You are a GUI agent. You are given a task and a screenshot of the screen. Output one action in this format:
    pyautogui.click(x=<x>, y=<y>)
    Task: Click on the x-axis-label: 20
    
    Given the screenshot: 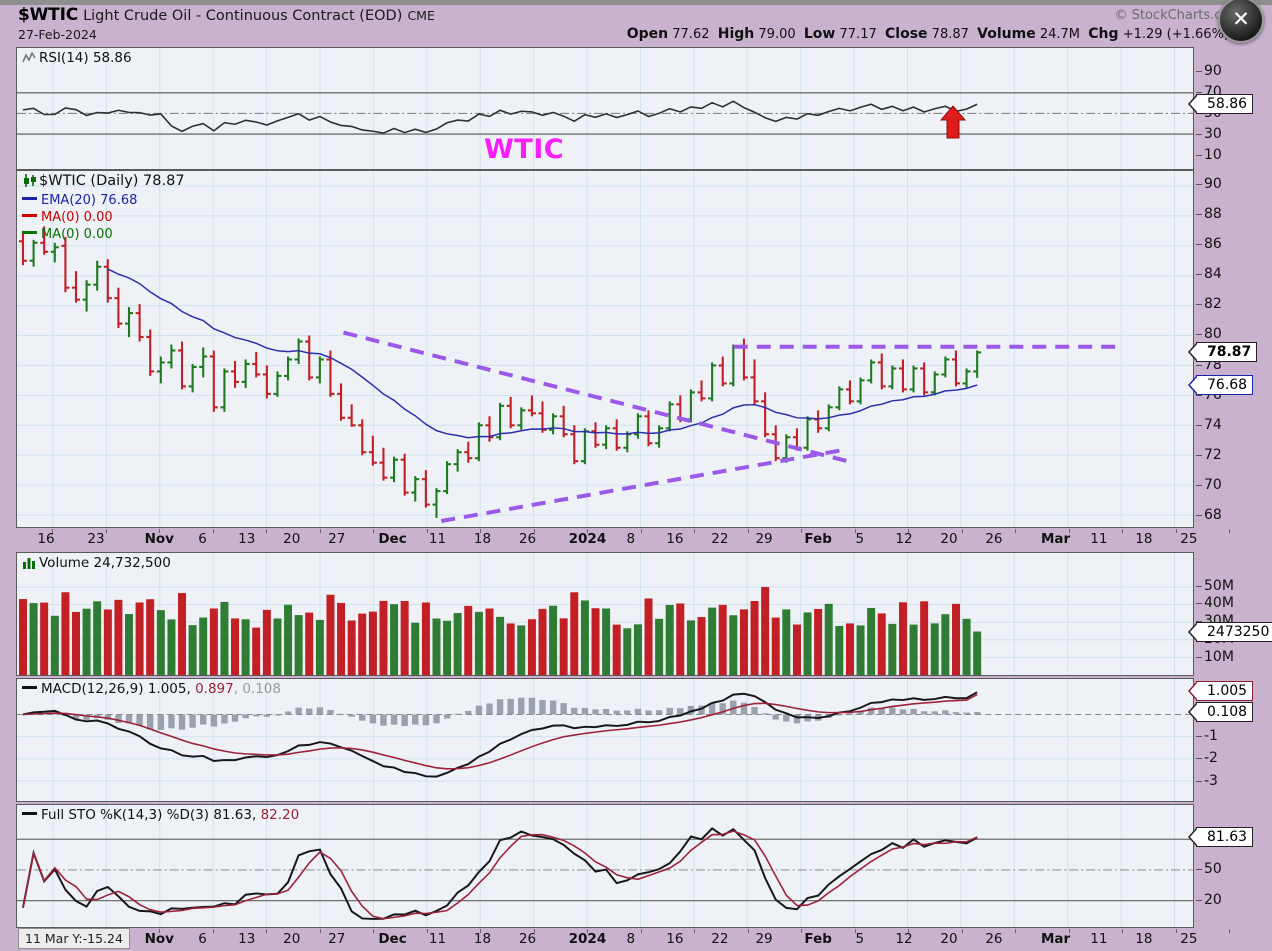 What is the action you would take?
    pyautogui.click(x=292, y=939)
    